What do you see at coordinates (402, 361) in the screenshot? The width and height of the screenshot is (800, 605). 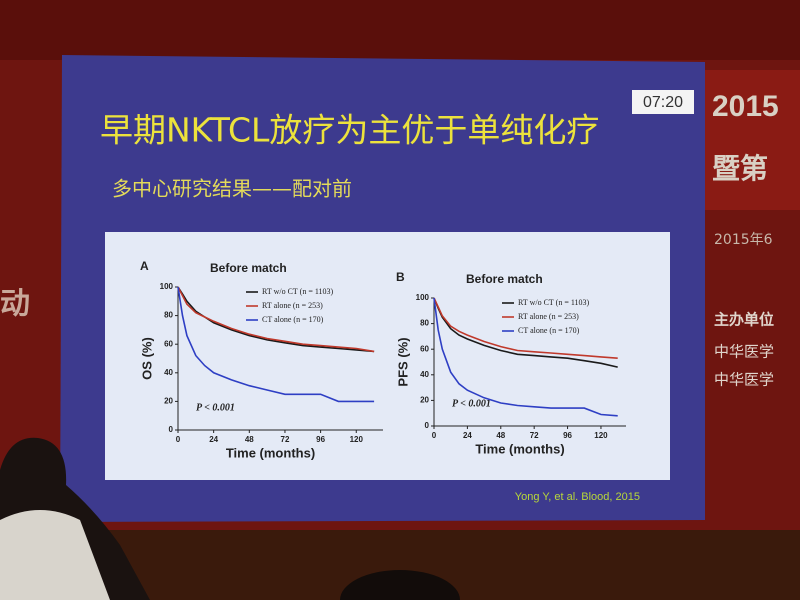 I see `y-axis-label: PFS (%)` at bounding box center [402, 361].